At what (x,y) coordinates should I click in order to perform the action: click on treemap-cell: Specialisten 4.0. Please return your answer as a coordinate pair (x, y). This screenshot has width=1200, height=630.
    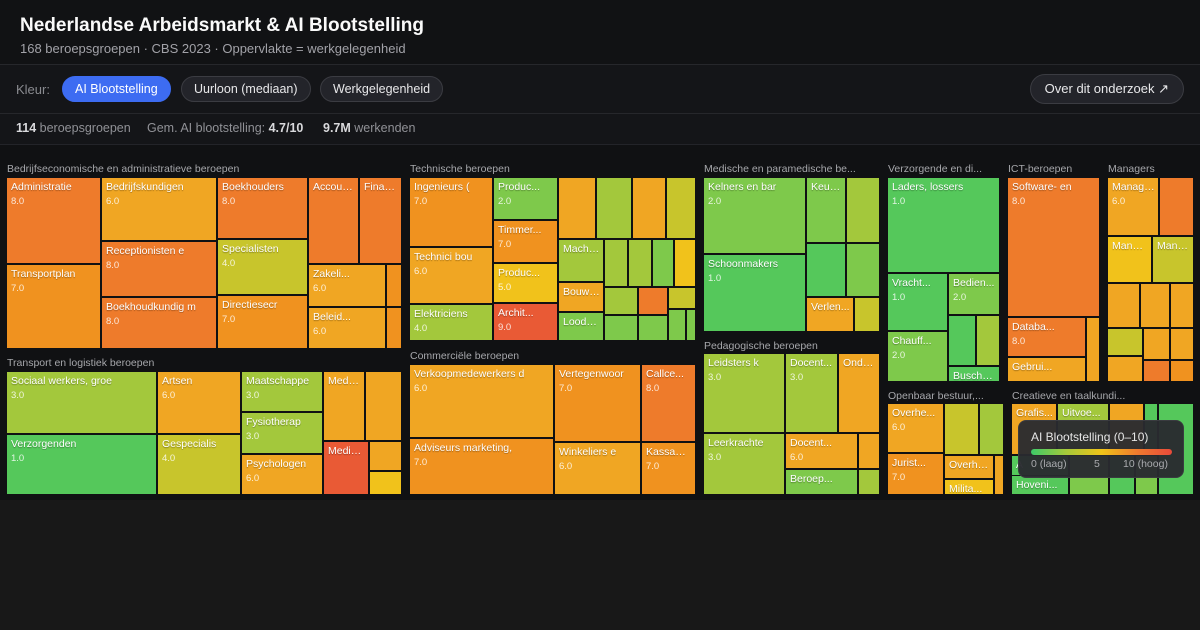
    Looking at the image, I should click on (262, 267).